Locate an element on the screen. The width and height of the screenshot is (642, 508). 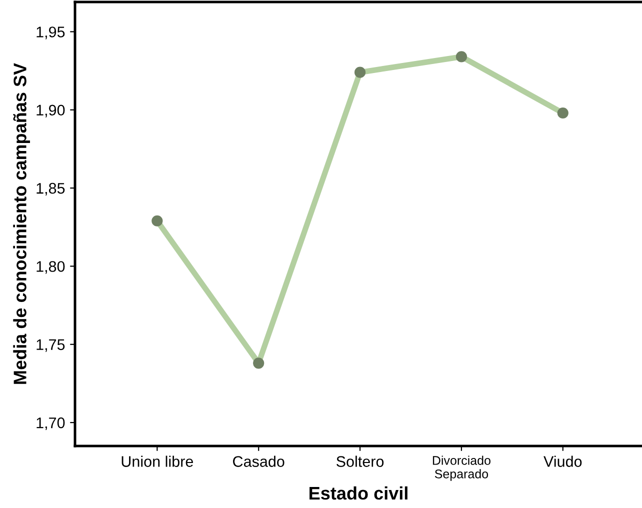
x-tick-label: Viudo is located at coordinates (563, 461).